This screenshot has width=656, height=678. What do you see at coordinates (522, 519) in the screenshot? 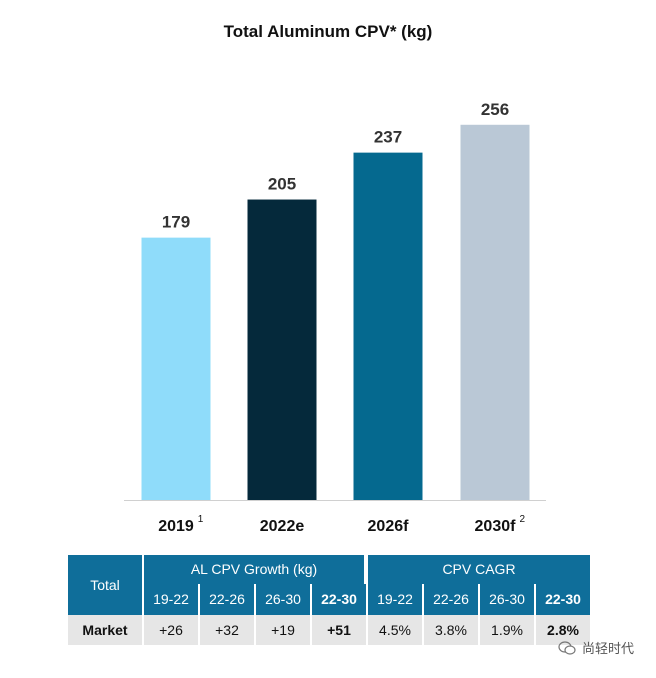
I see `footnote-2030f: 2` at bounding box center [522, 519].